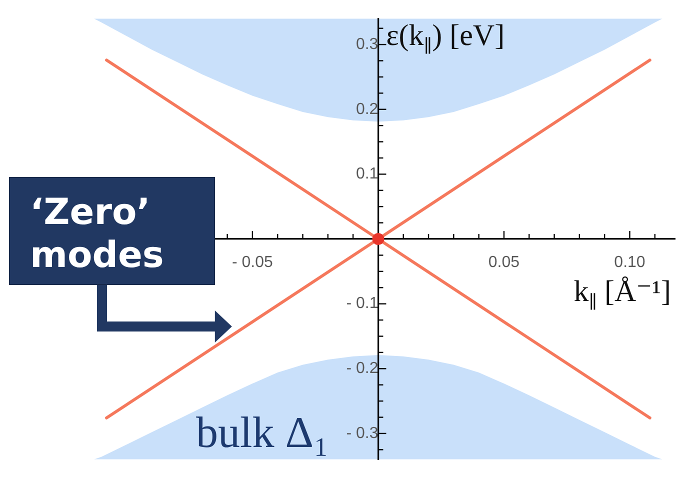 The width and height of the screenshot is (681, 478). I want to click on annotation: ‘Zero’ modes, so click(97, 234).